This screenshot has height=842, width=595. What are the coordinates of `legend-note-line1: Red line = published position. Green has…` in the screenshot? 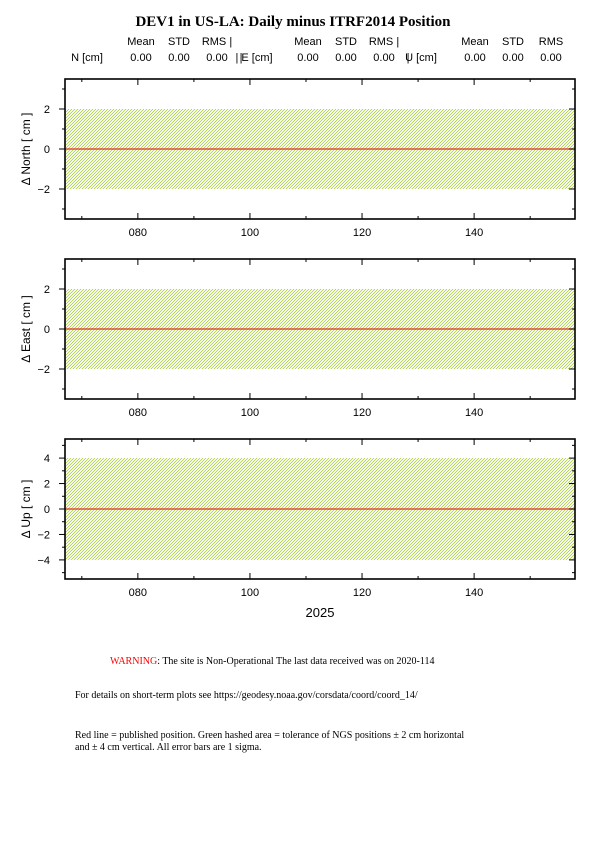 It's located at (270, 735).